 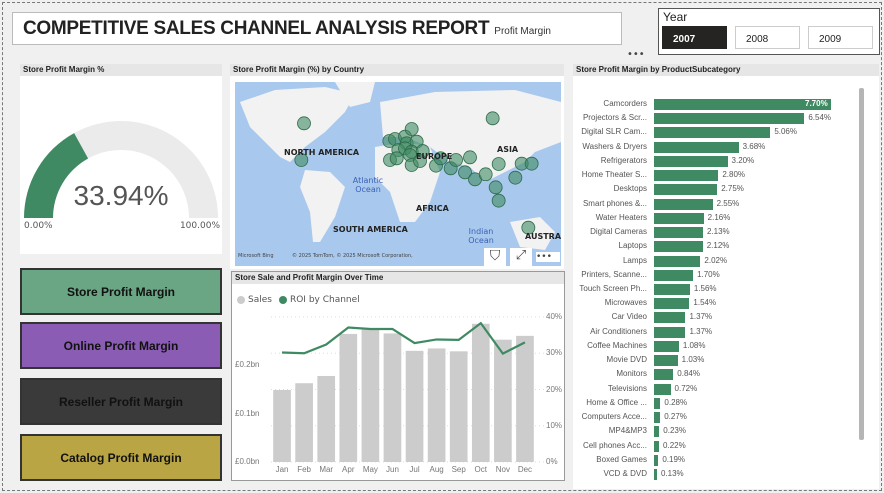 What do you see at coordinates (630, 189) in the screenshot?
I see `bar-label: Desktops` at bounding box center [630, 189].